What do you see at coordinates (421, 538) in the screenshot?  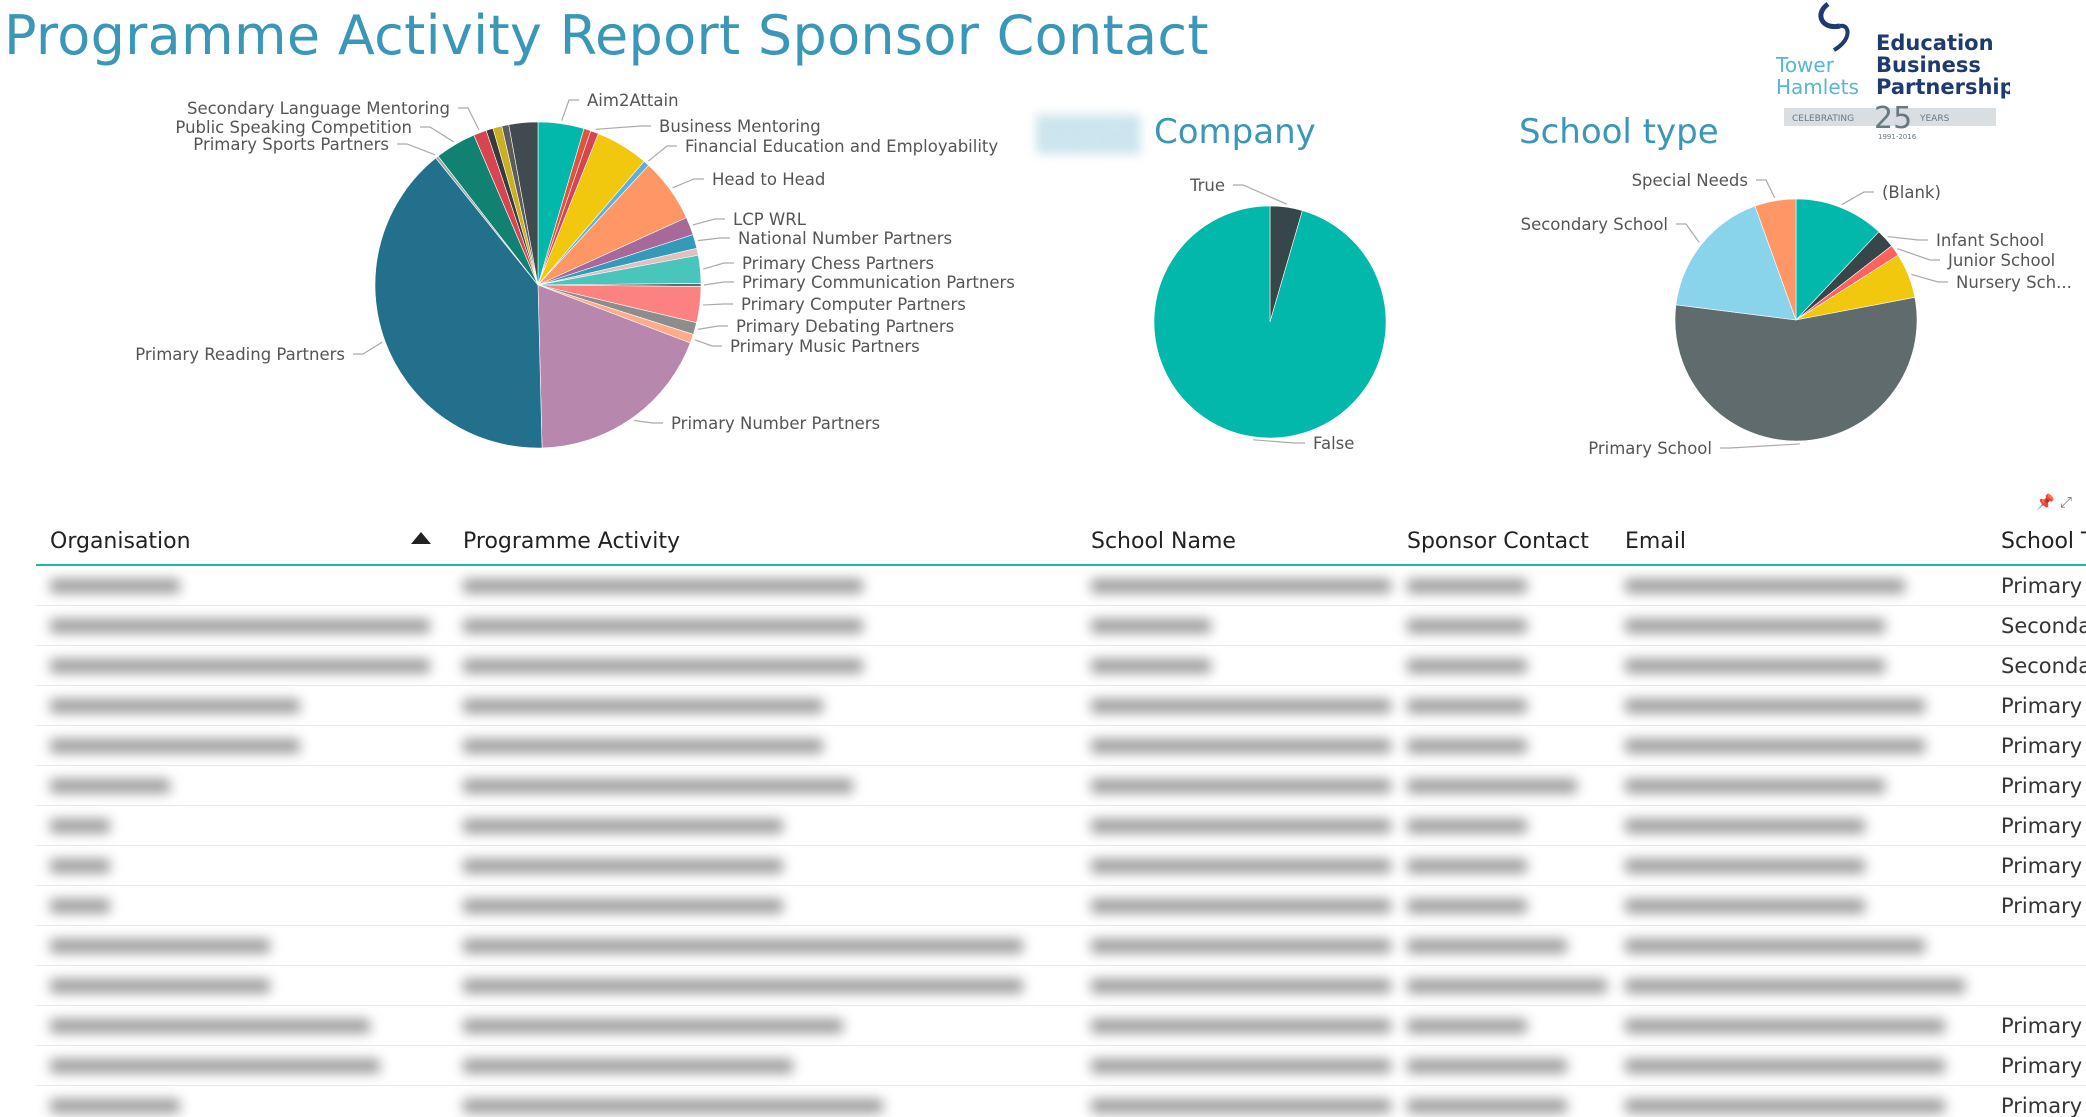 I see `sort-ascending-icon` at bounding box center [421, 538].